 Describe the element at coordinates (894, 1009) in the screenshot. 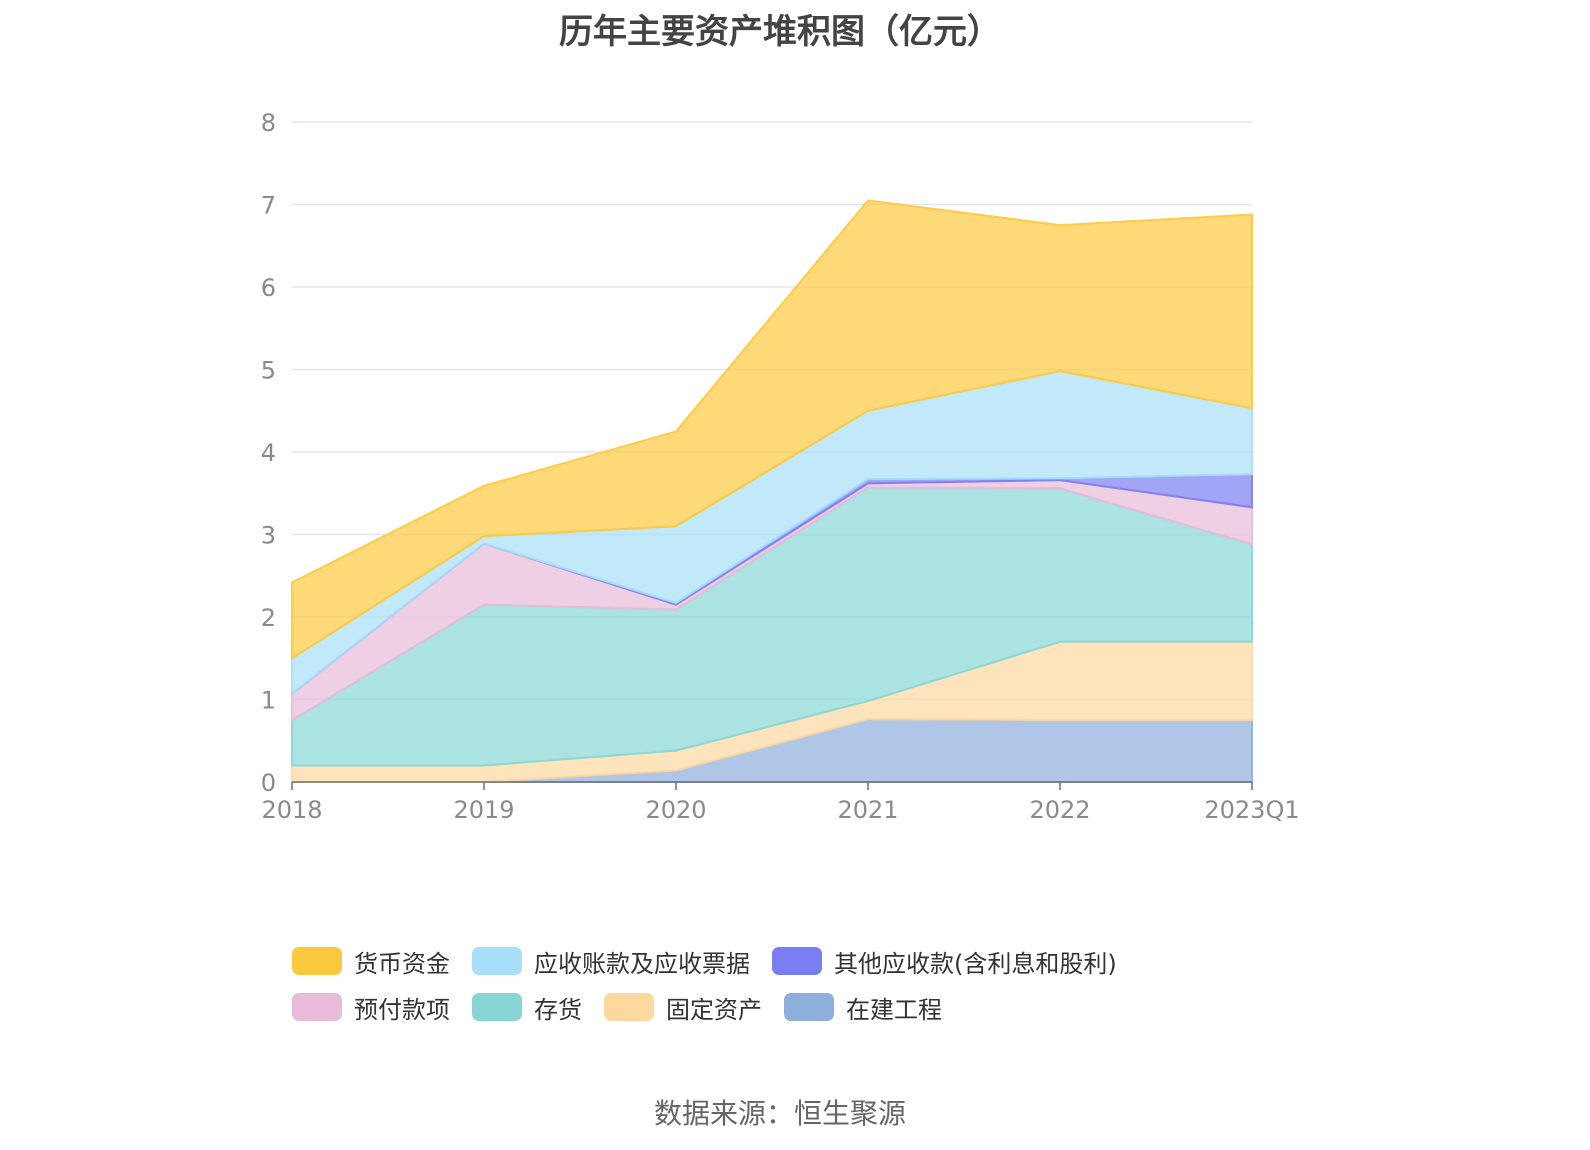

I see `legend-label: 在建工程` at that location.